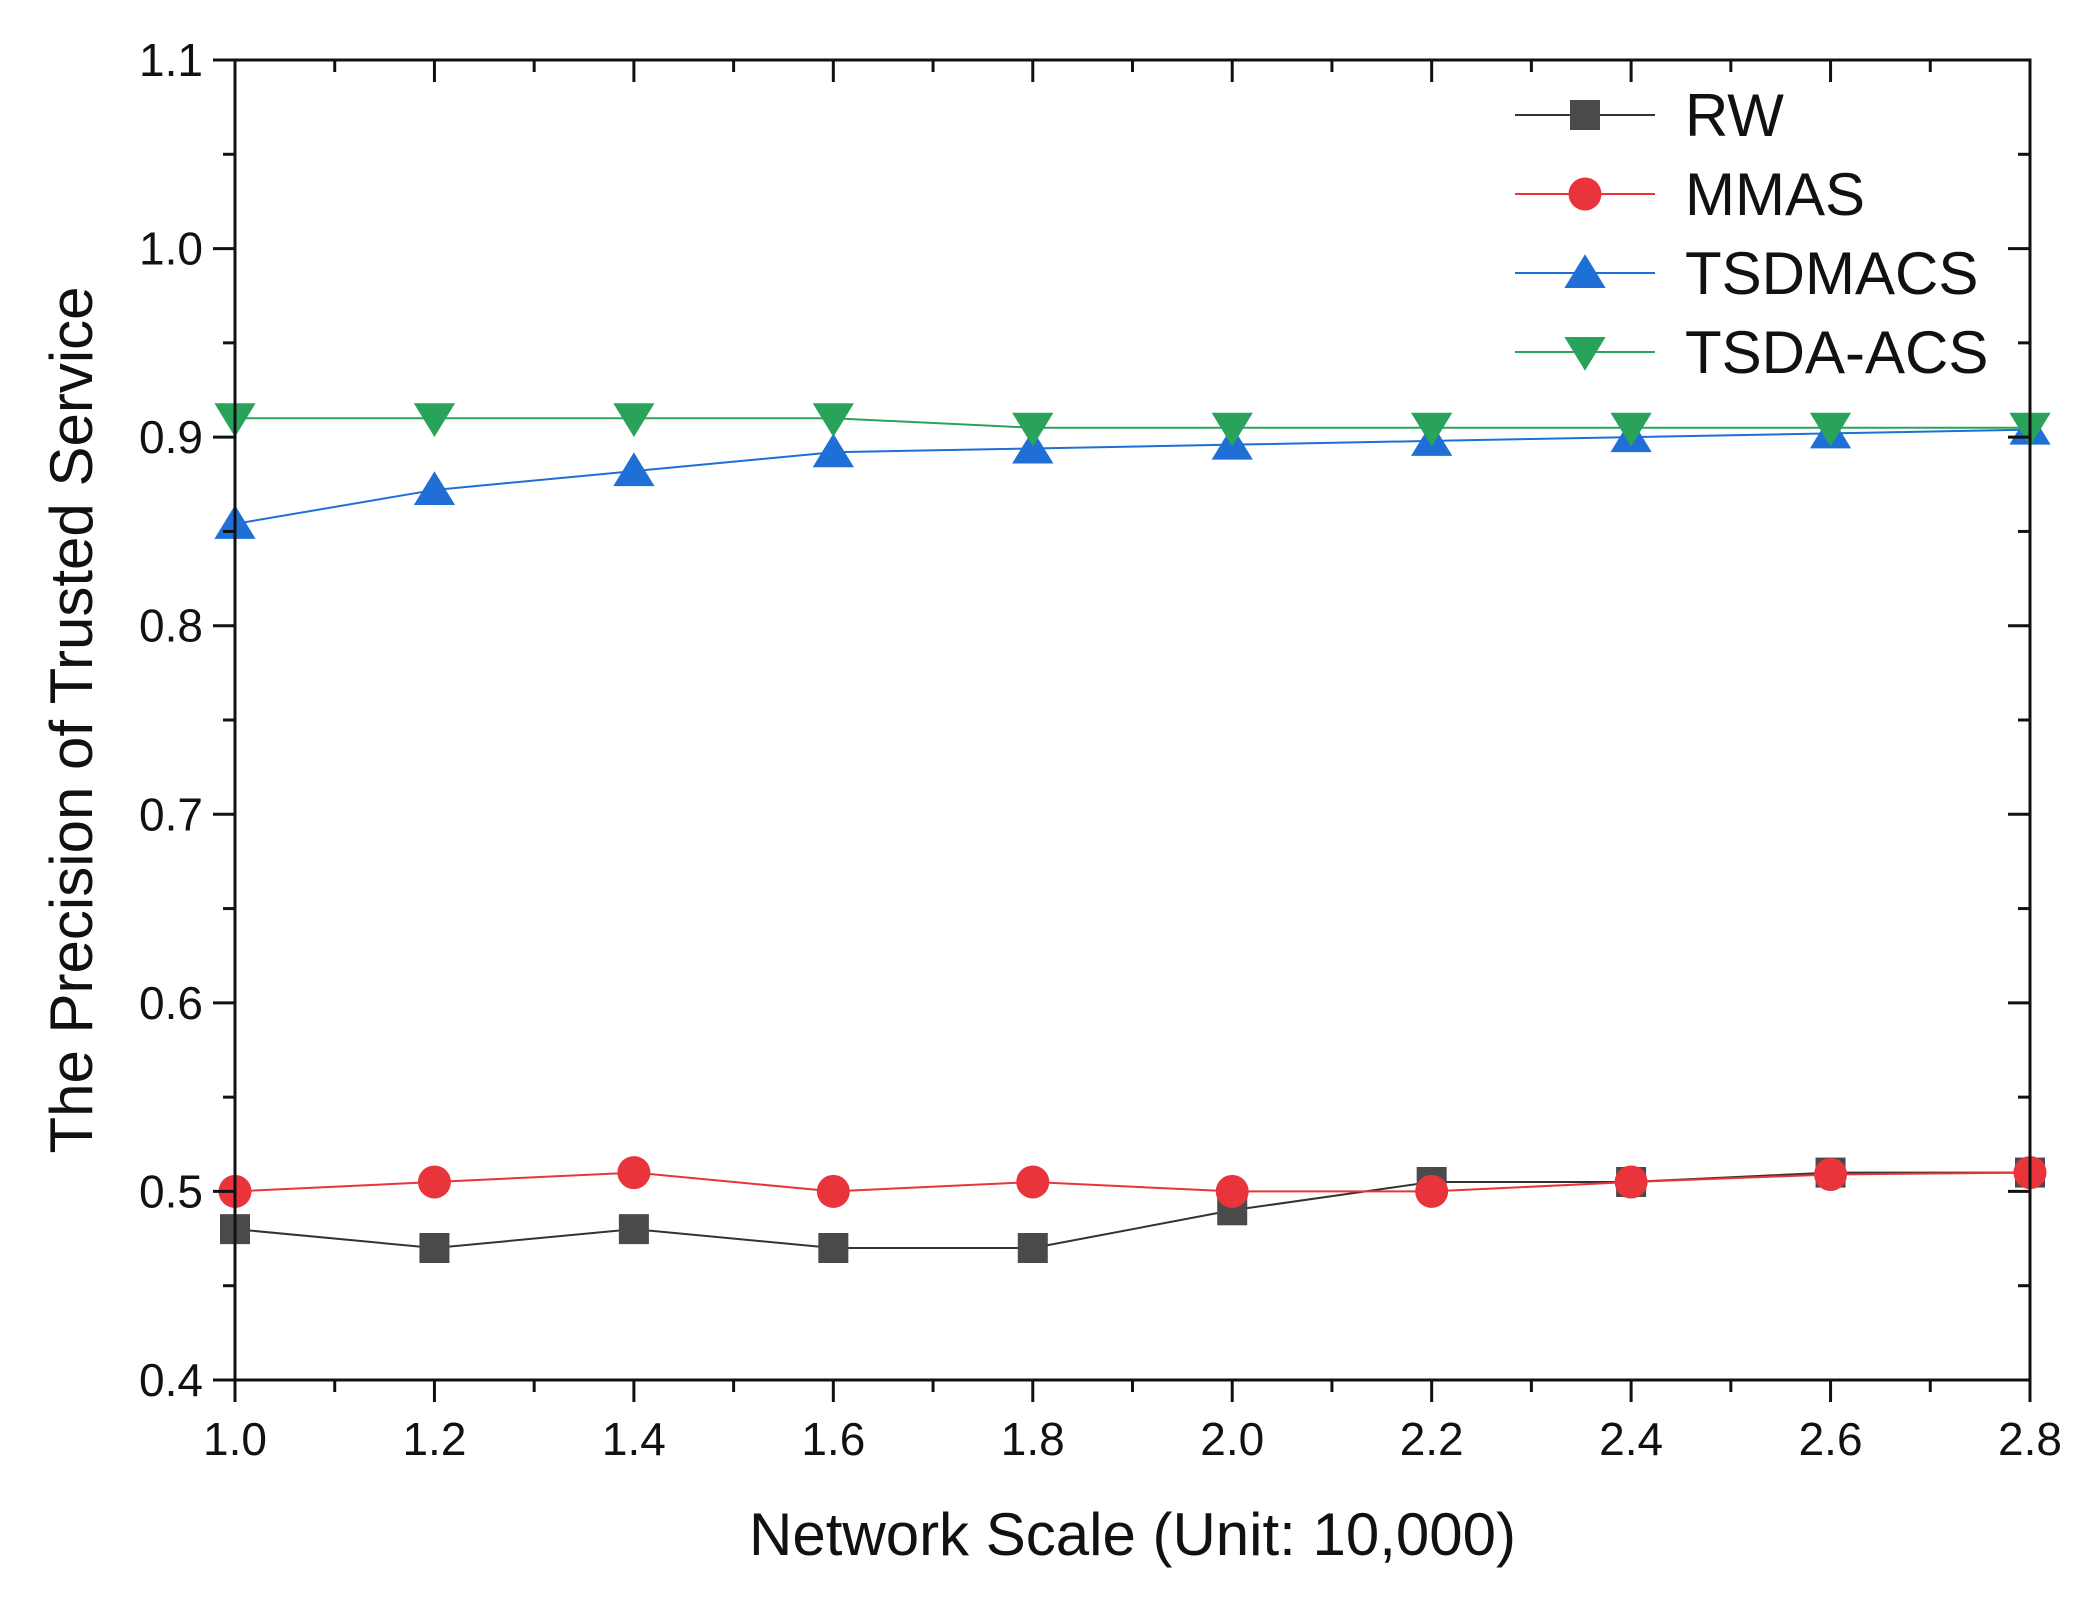 This screenshot has height=1606, width=2092. I want to click on series-tsda-acs, so click(1132, 425).